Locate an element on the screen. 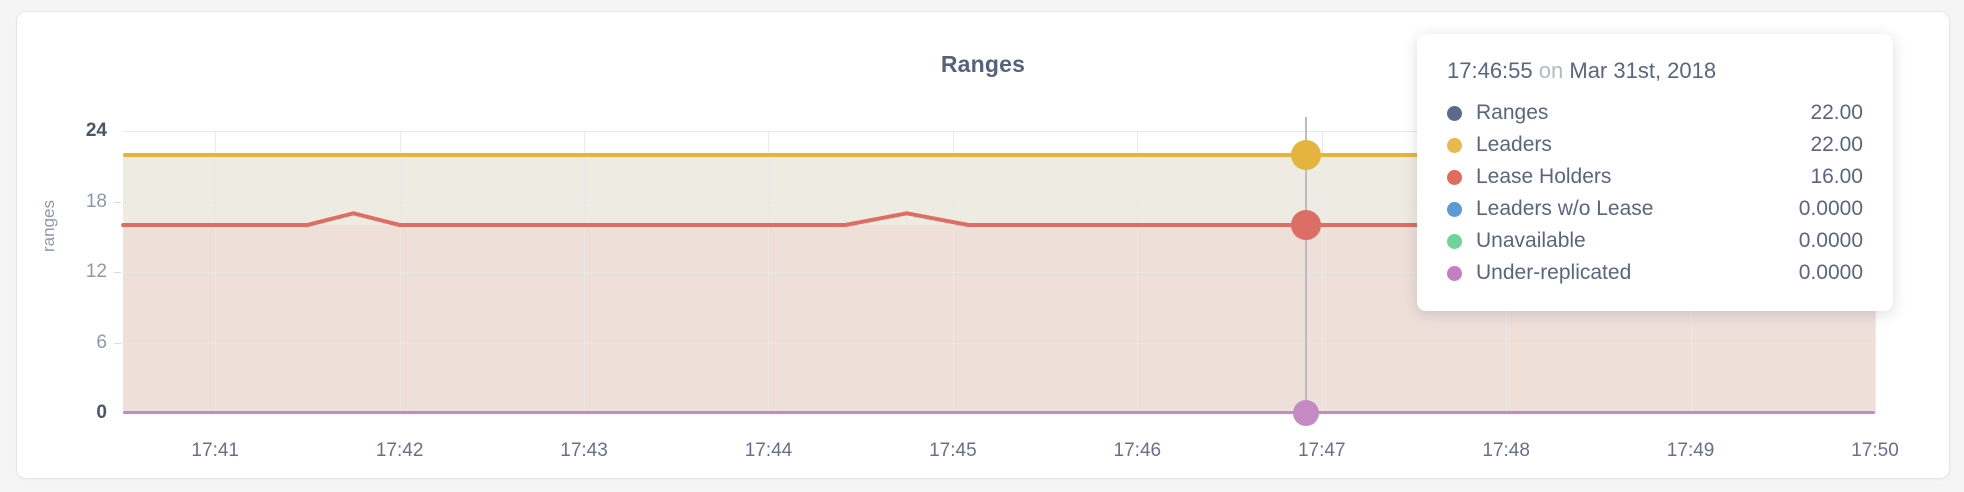 The height and width of the screenshot is (492, 1964). hover-crosshair is located at coordinates (1306, 265).